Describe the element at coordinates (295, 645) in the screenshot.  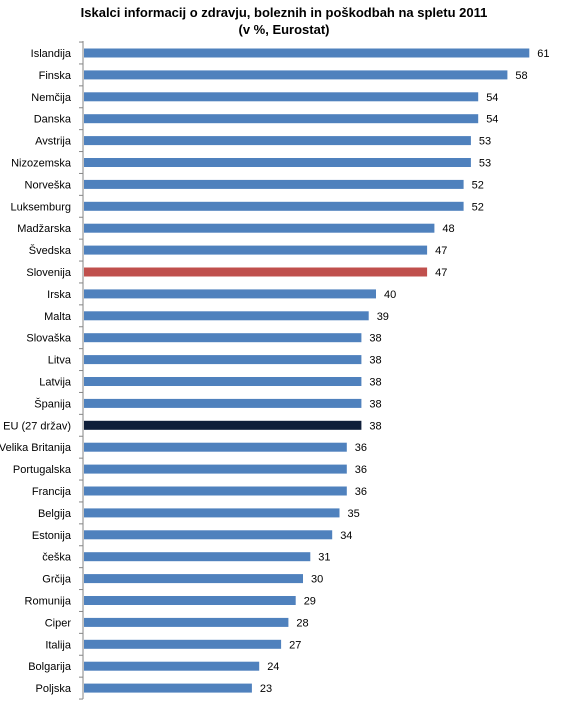
I see `data-label: 27` at that location.